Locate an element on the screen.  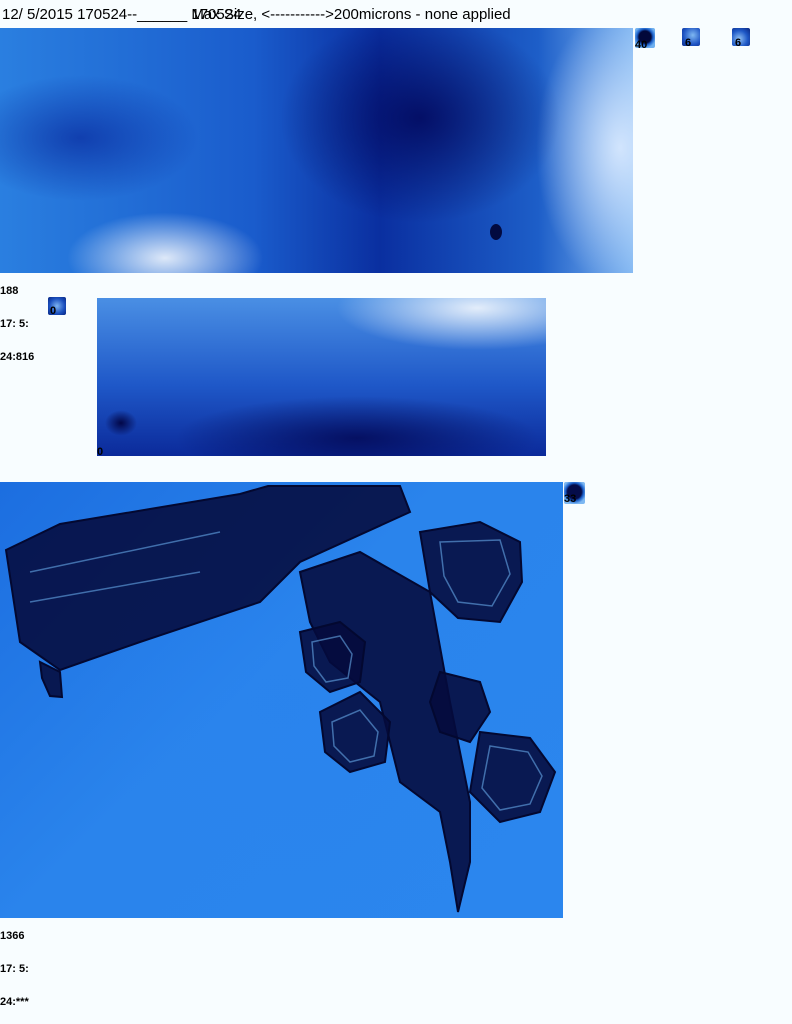
thumbnail-5-label: 33 is located at coordinates (570, 499).